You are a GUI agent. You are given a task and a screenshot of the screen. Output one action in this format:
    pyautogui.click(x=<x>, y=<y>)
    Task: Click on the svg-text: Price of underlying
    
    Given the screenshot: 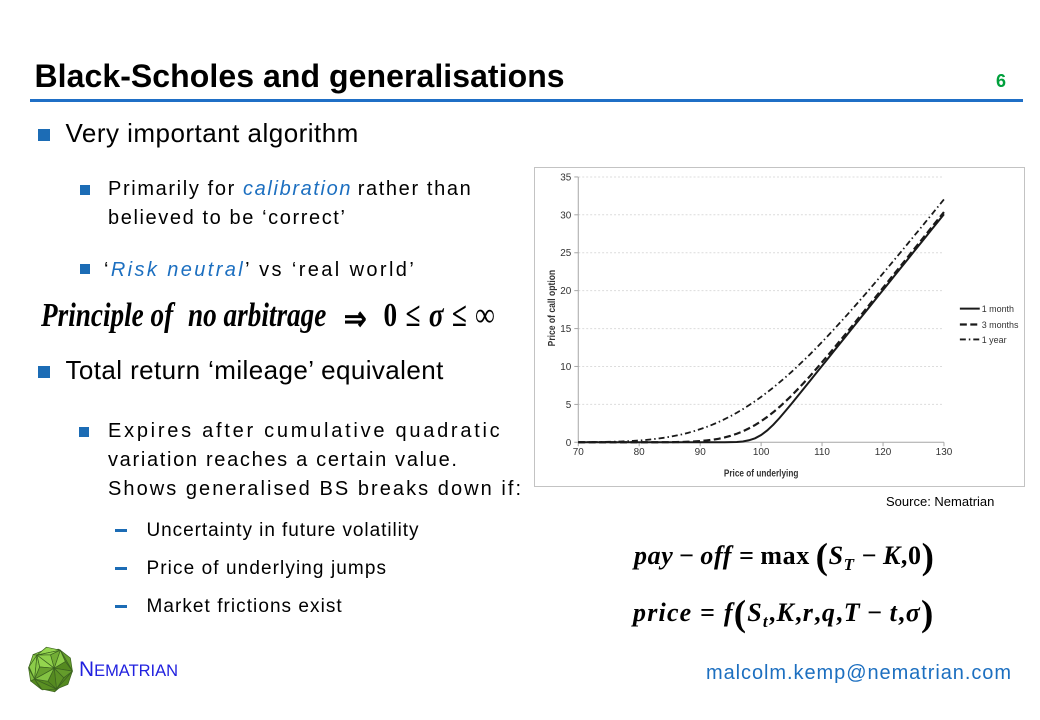 What is the action you would take?
    pyautogui.click(x=761, y=474)
    